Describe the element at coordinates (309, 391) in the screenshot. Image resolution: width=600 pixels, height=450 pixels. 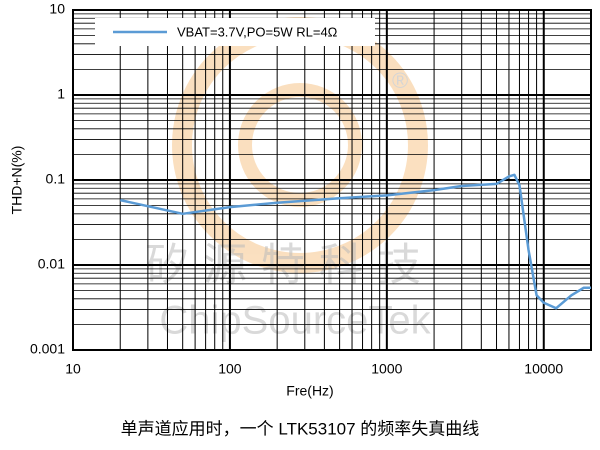
I see `x-axis-label: Fre(Hz)` at that location.